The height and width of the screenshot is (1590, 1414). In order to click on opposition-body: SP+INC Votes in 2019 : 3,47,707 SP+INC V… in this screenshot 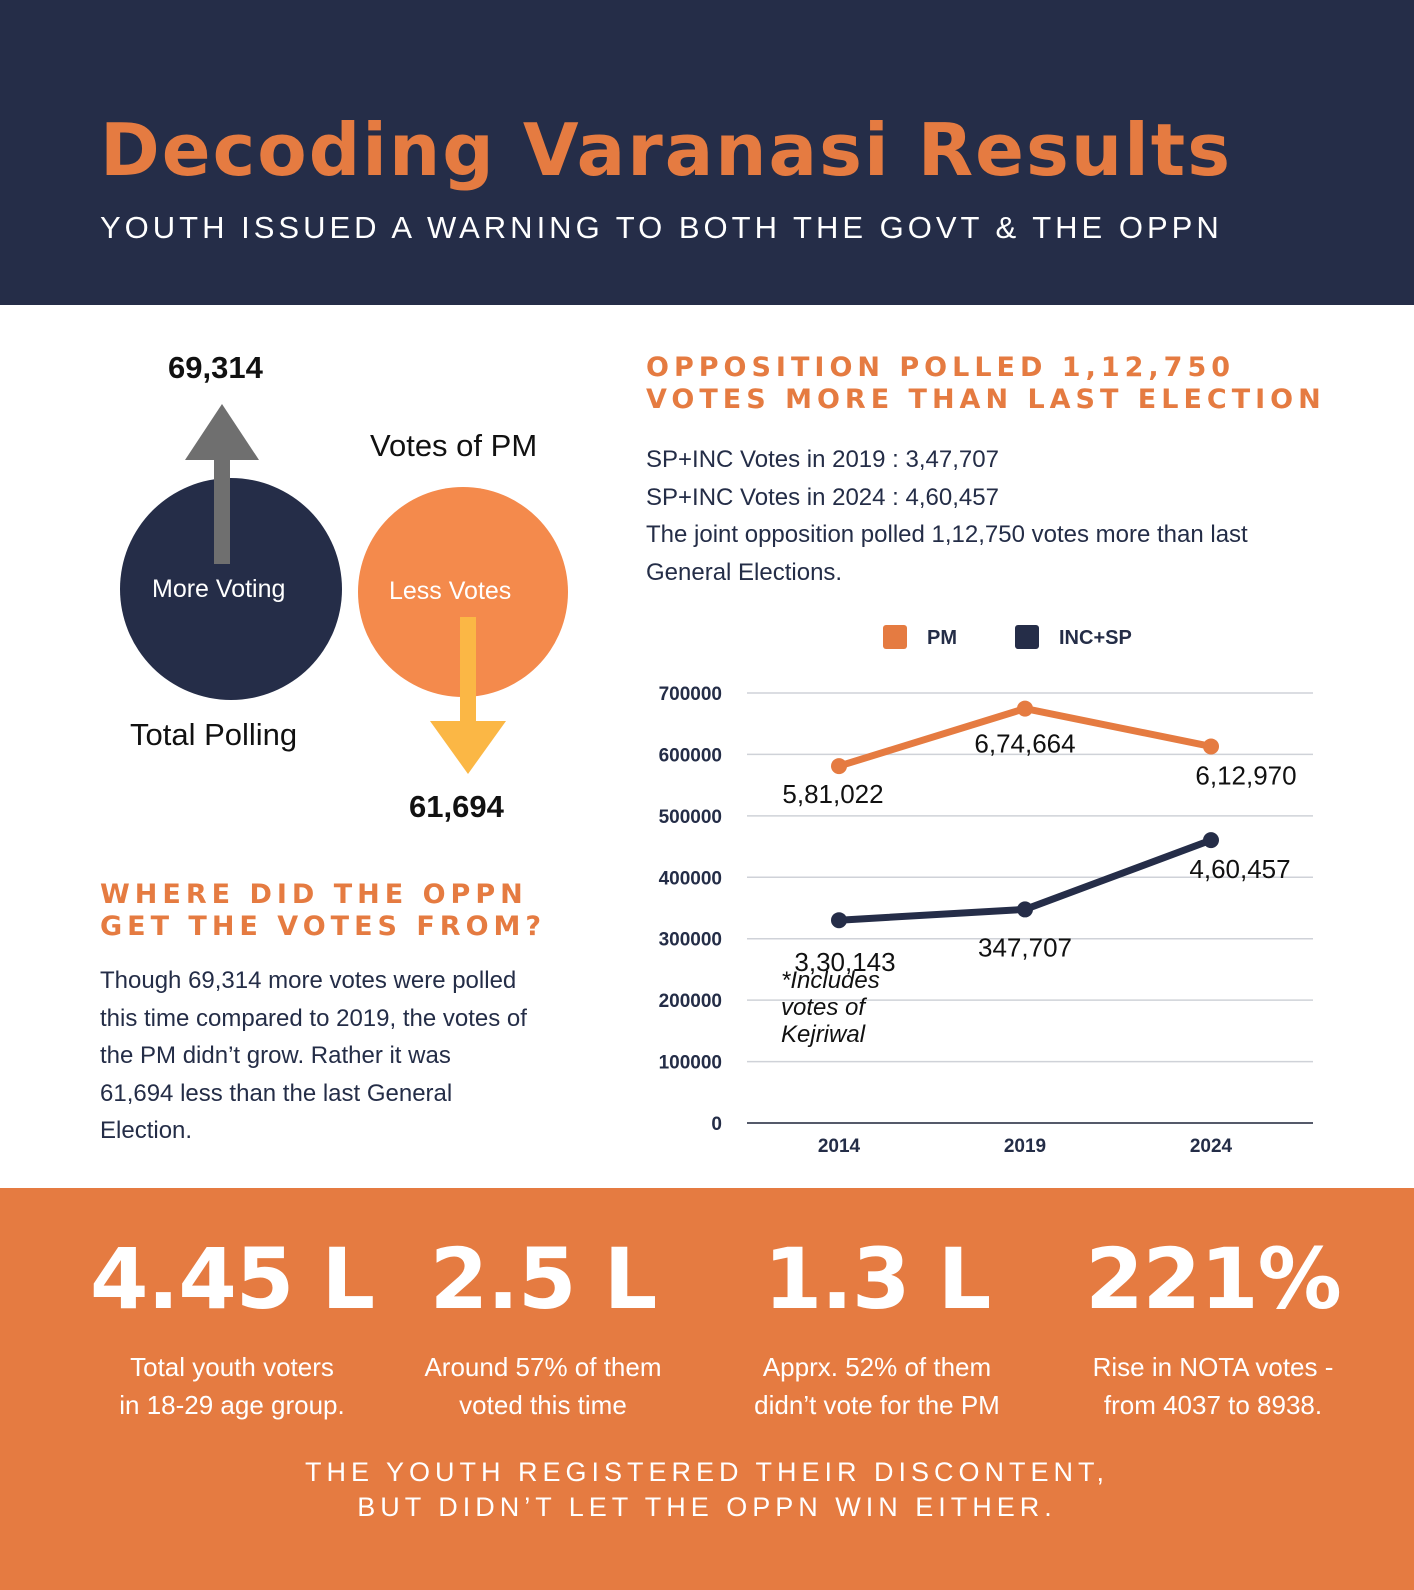, I will do `click(966, 516)`.